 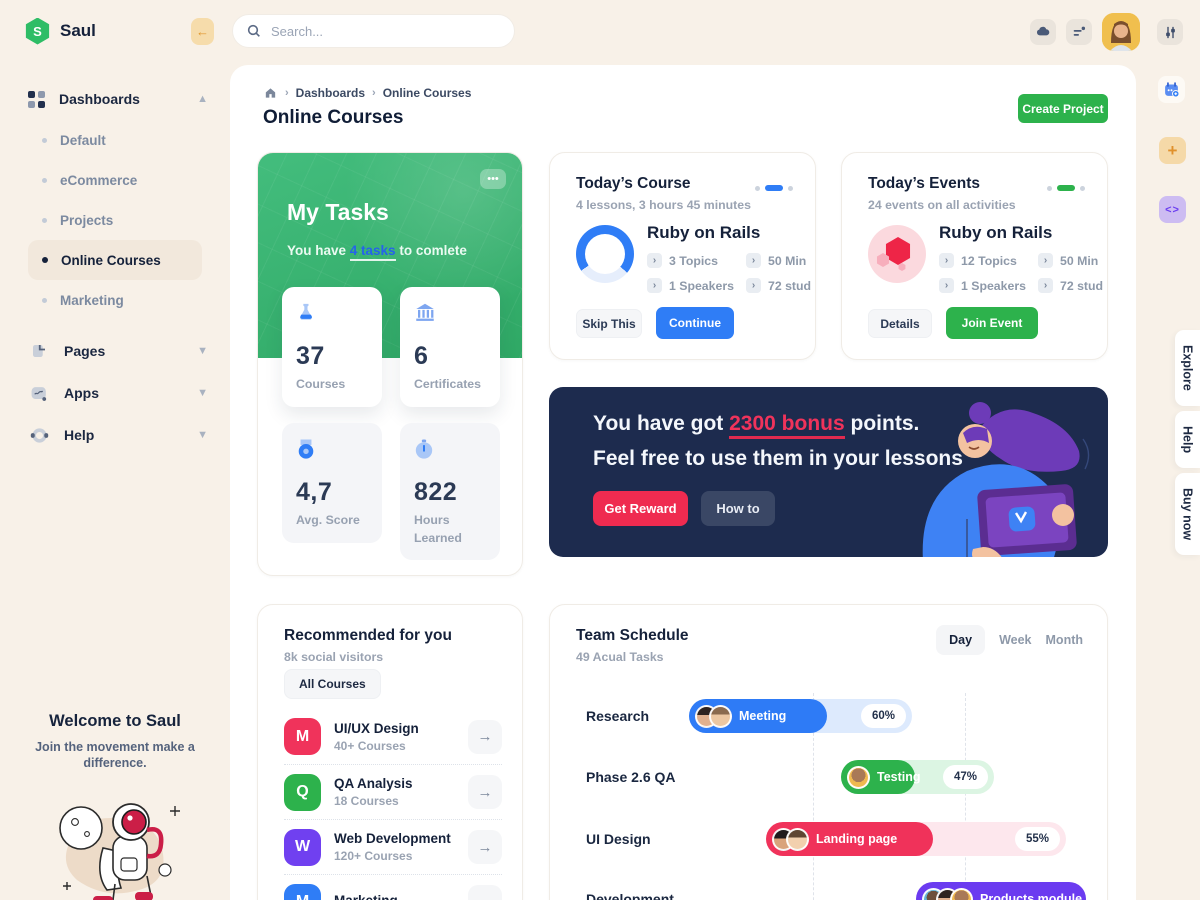 I want to click on list-item-qa: Q QA Analysis 18 Courses →, so click(x=393, y=791).